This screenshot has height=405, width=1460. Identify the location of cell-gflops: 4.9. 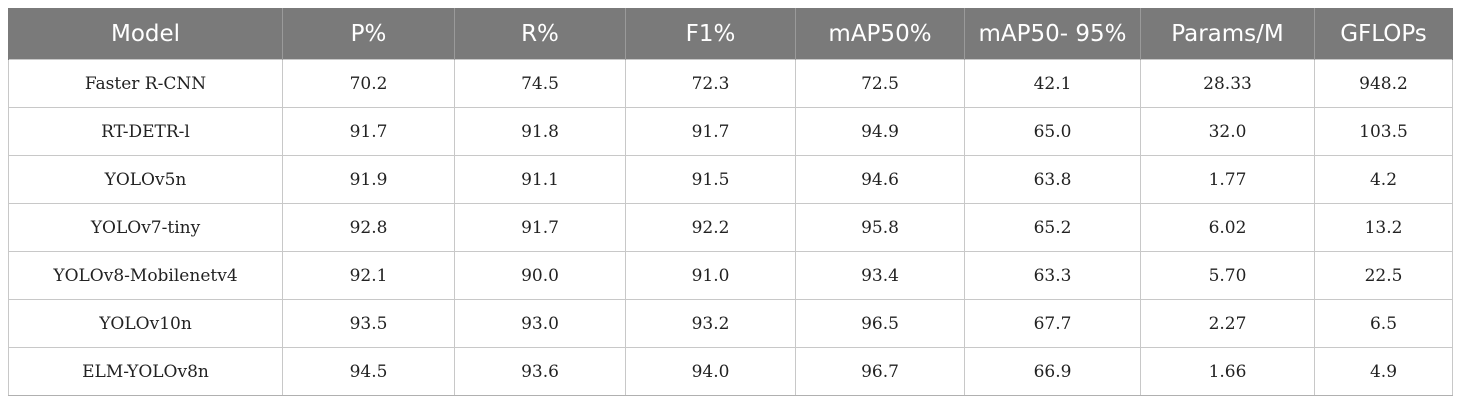
(1383, 371).